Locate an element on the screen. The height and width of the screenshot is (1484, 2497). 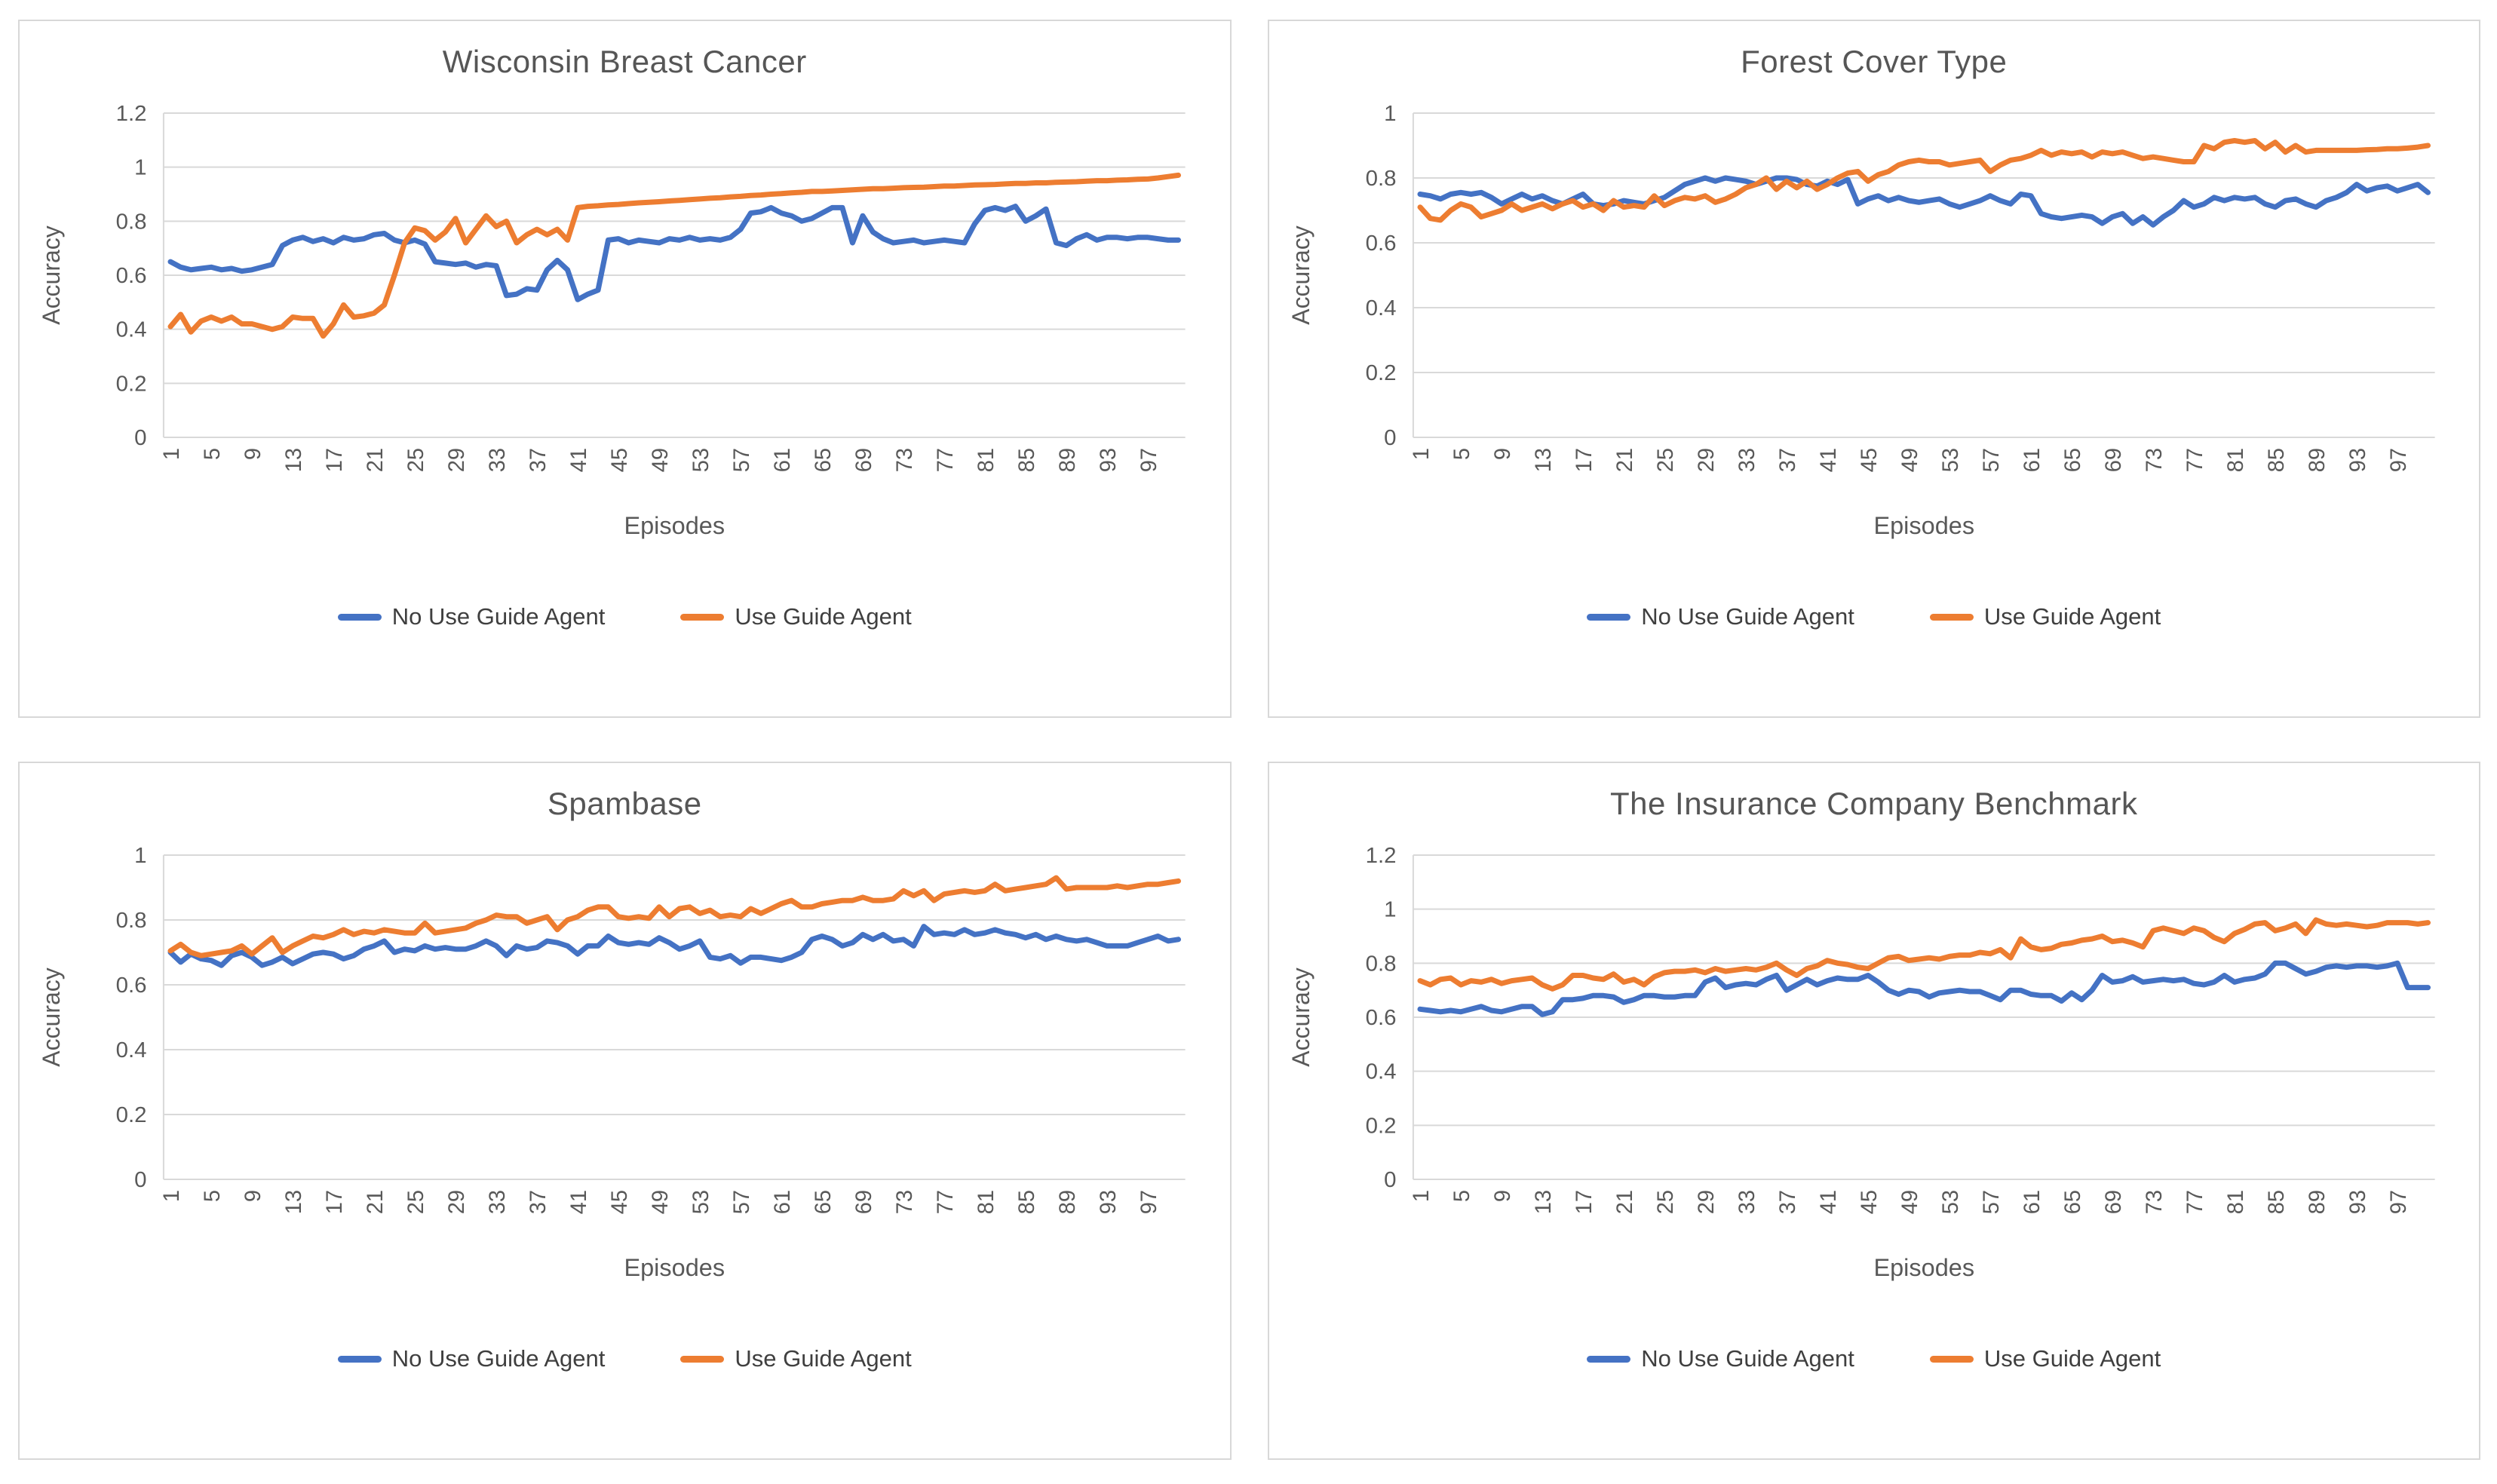
chart-title: Forest Cover Type is located at coordinates (1875, 61).